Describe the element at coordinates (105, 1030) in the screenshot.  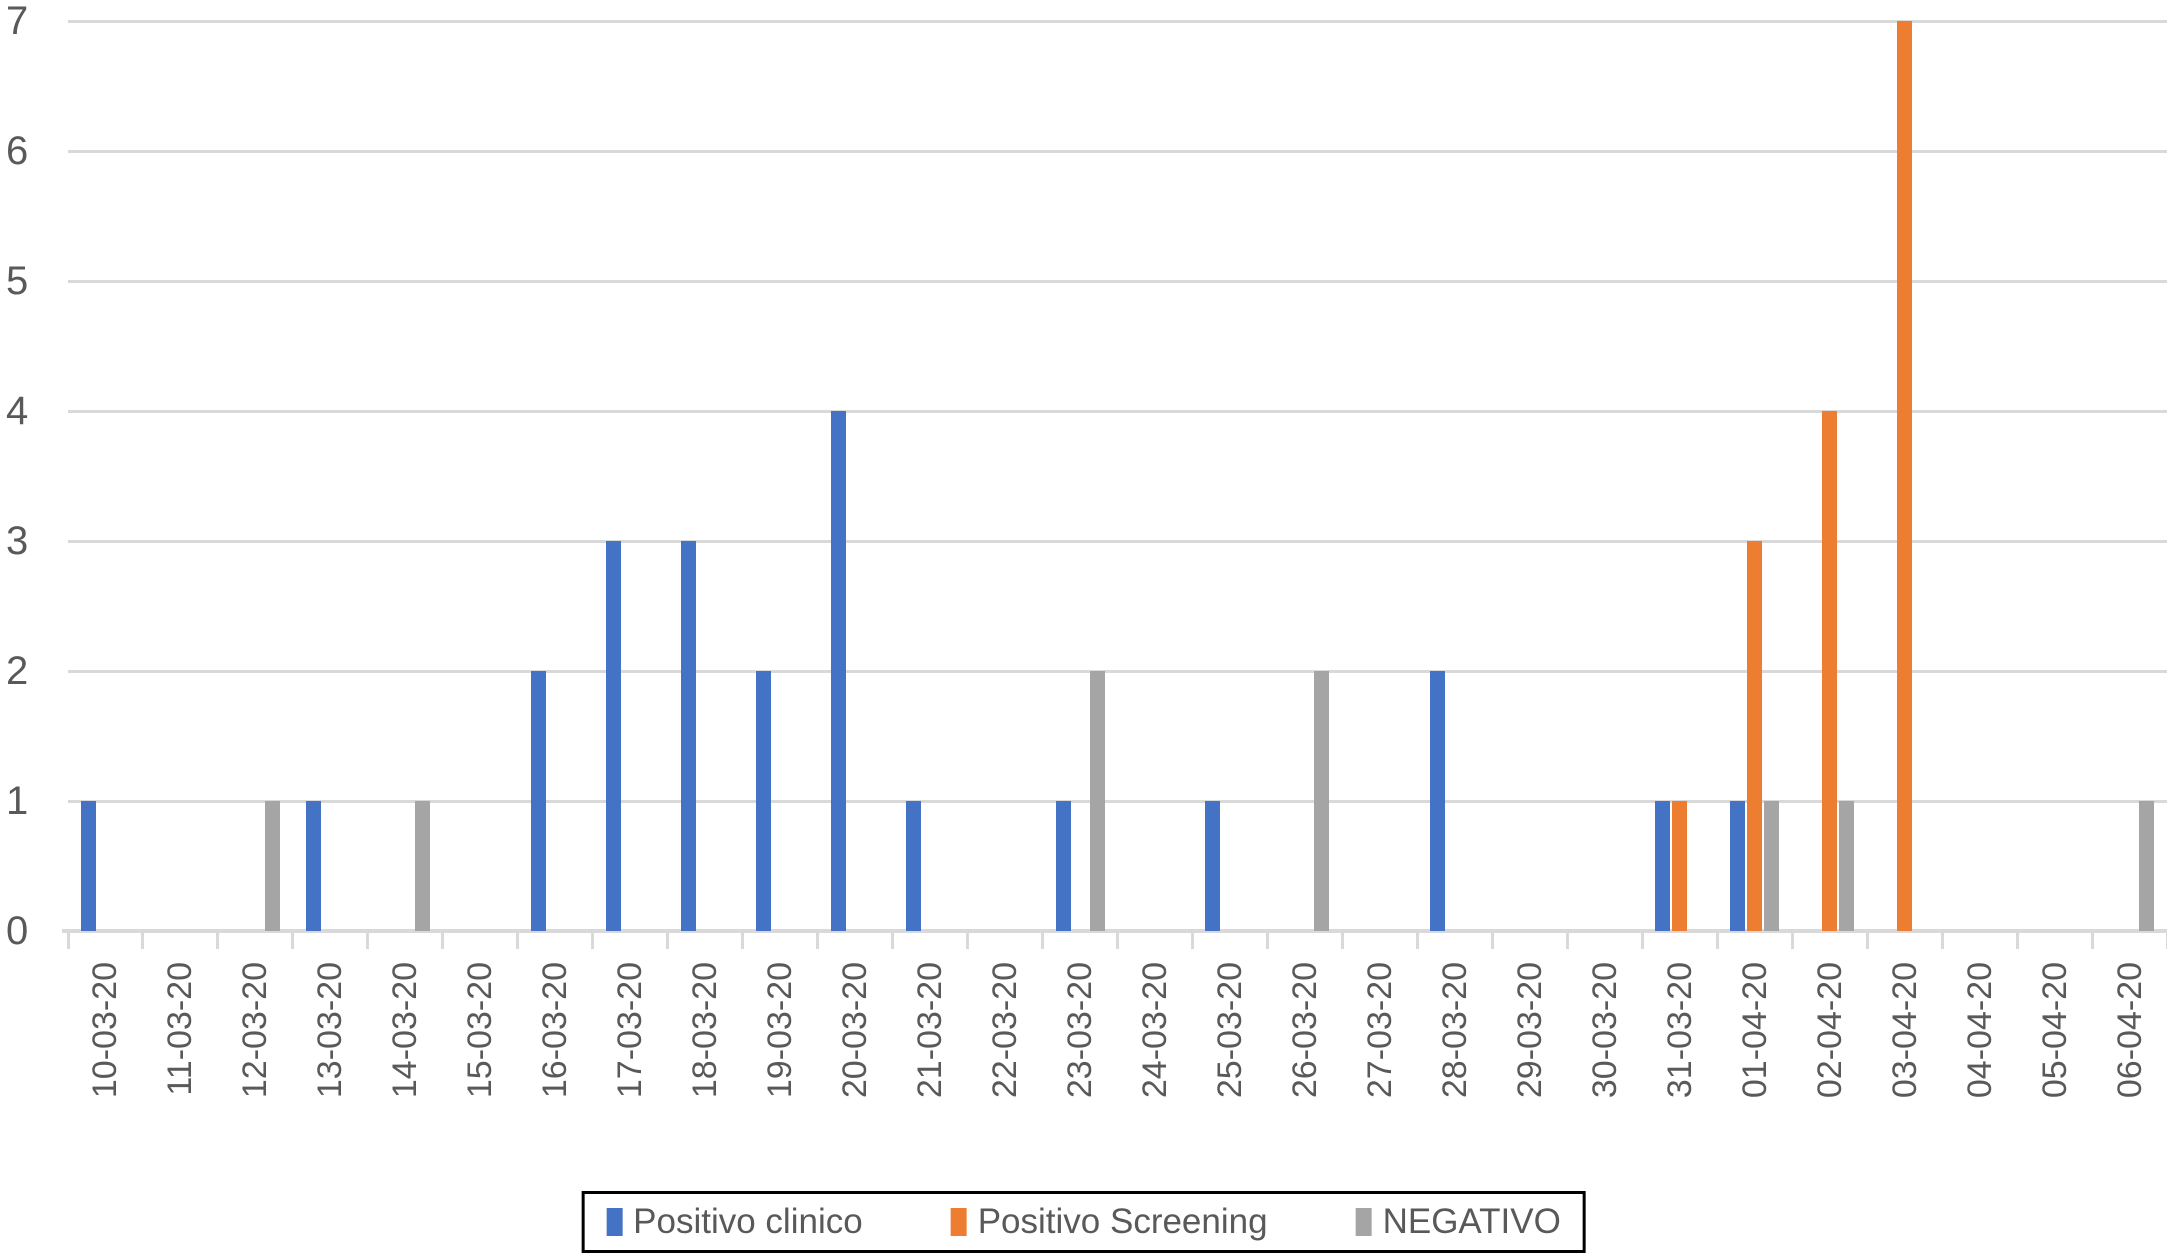
I see `x-category-label-text: 10-03-20` at that location.